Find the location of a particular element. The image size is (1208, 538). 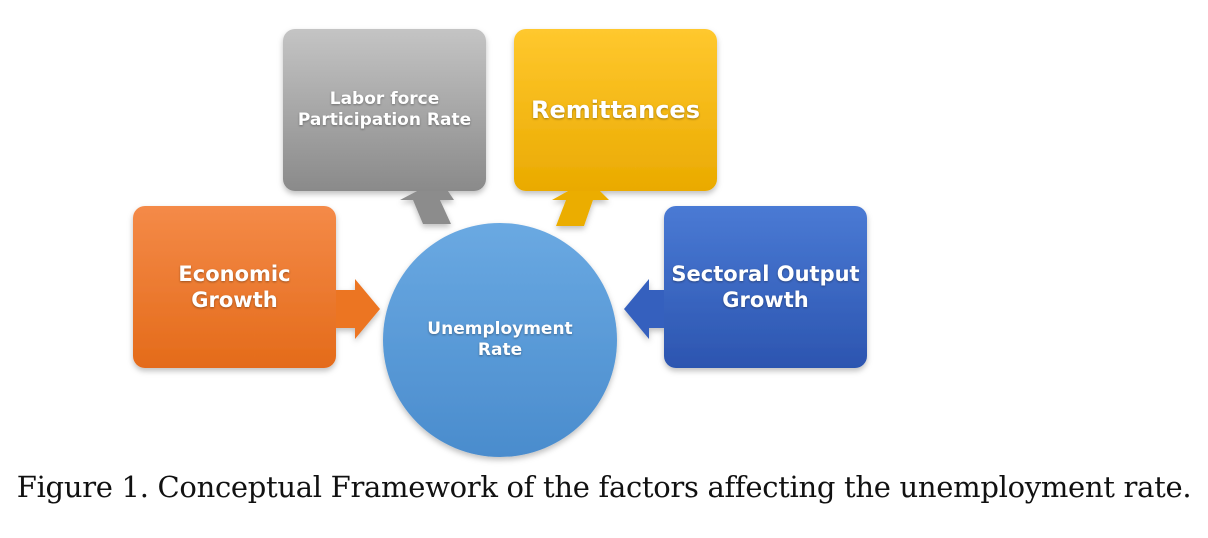

remittances-box is located at coordinates (615, 127).